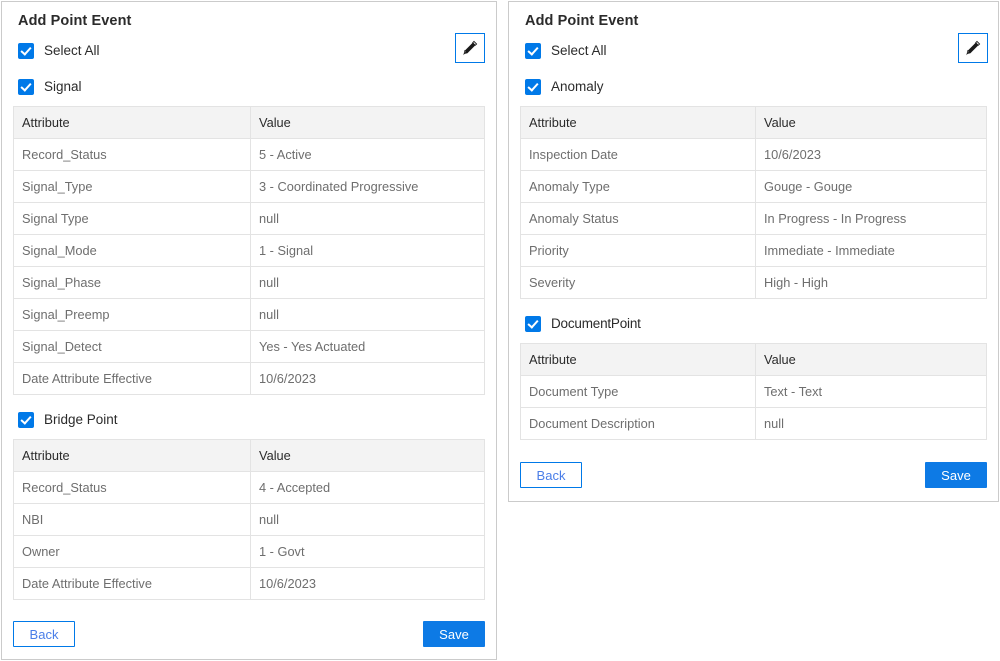  I want to click on table-row: Signal_Mode 1 - Signal, so click(249, 250).